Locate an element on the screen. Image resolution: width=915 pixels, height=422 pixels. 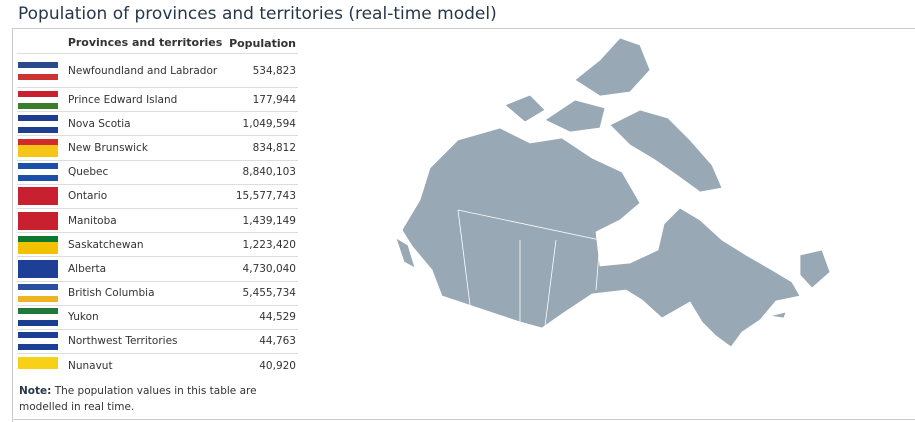
column-header: Population is located at coordinates (262, 43).